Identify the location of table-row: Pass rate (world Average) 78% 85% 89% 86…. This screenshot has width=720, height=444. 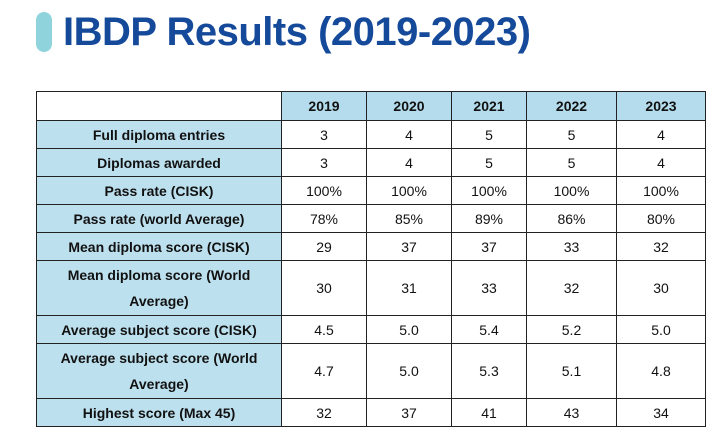
(371, 218).